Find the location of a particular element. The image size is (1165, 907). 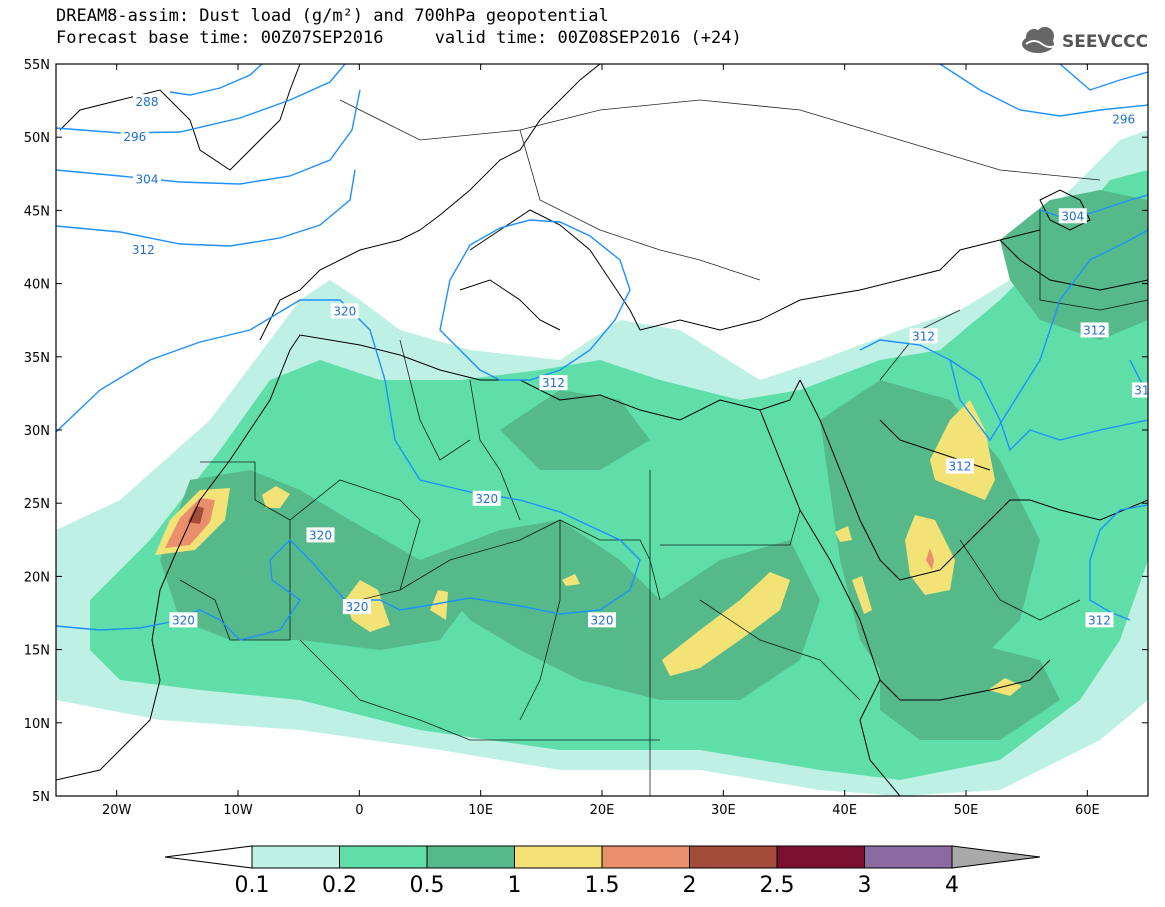

lon-tick-label: 0 is located at coordinates (359, 810).